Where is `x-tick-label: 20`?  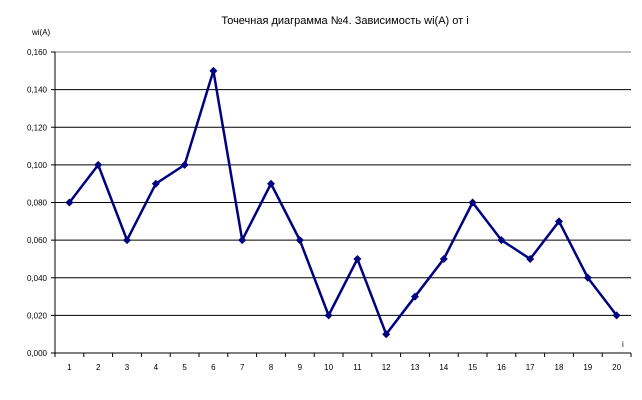
x-tick-label: 20 is located at coordinates (616, 367).